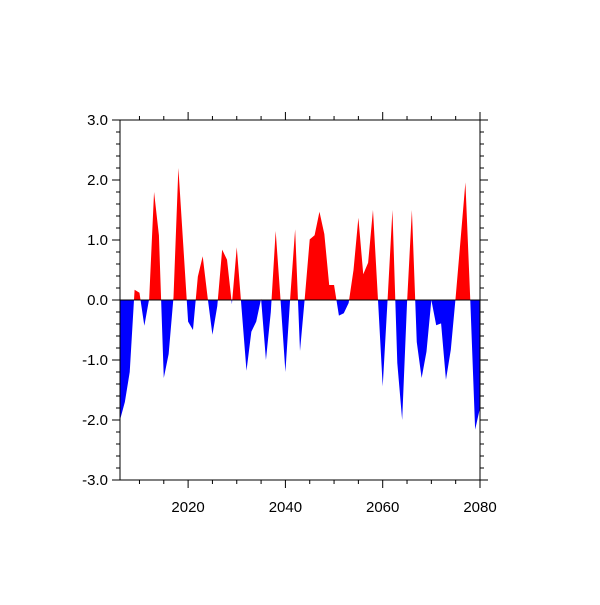 The width and height of the screenshot is (600, 605). Describe the element at coordinates (97, 180) in the screenshot. I see `y-tick-label: 2.0` at that location.